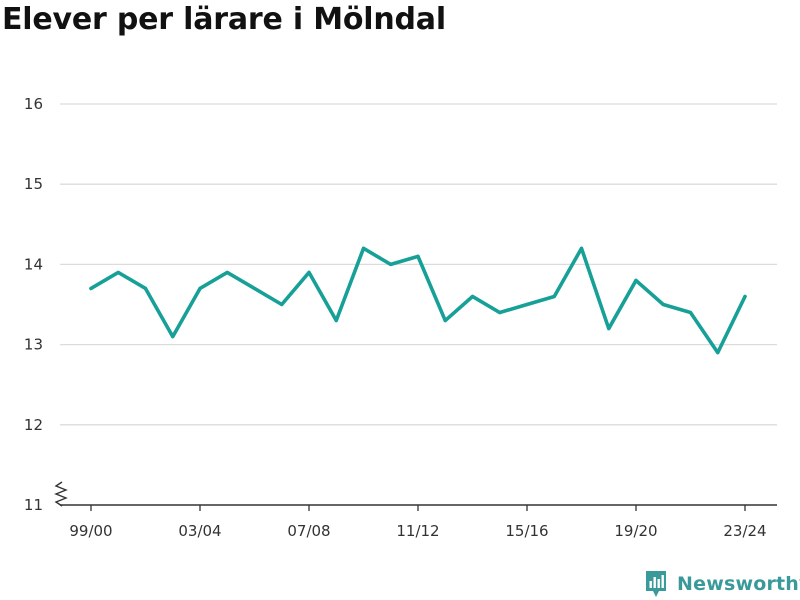 The image size is (800, 600). I want to click on y-tick-label: 13, so click(33, 345).